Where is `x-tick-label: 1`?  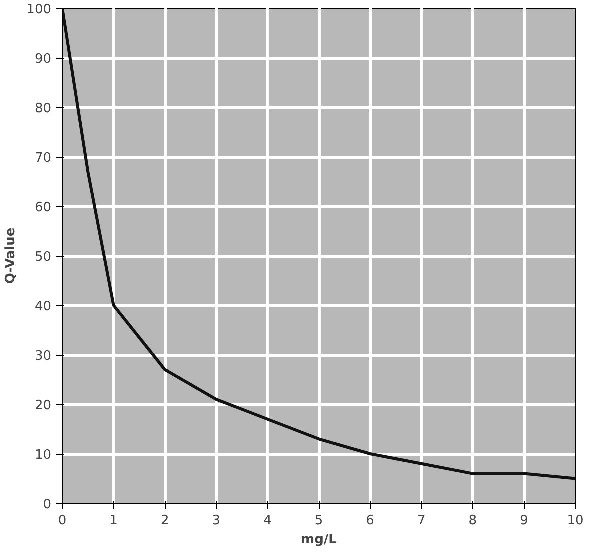
x-tick-label: 1 is located at coordinates (114, 521).